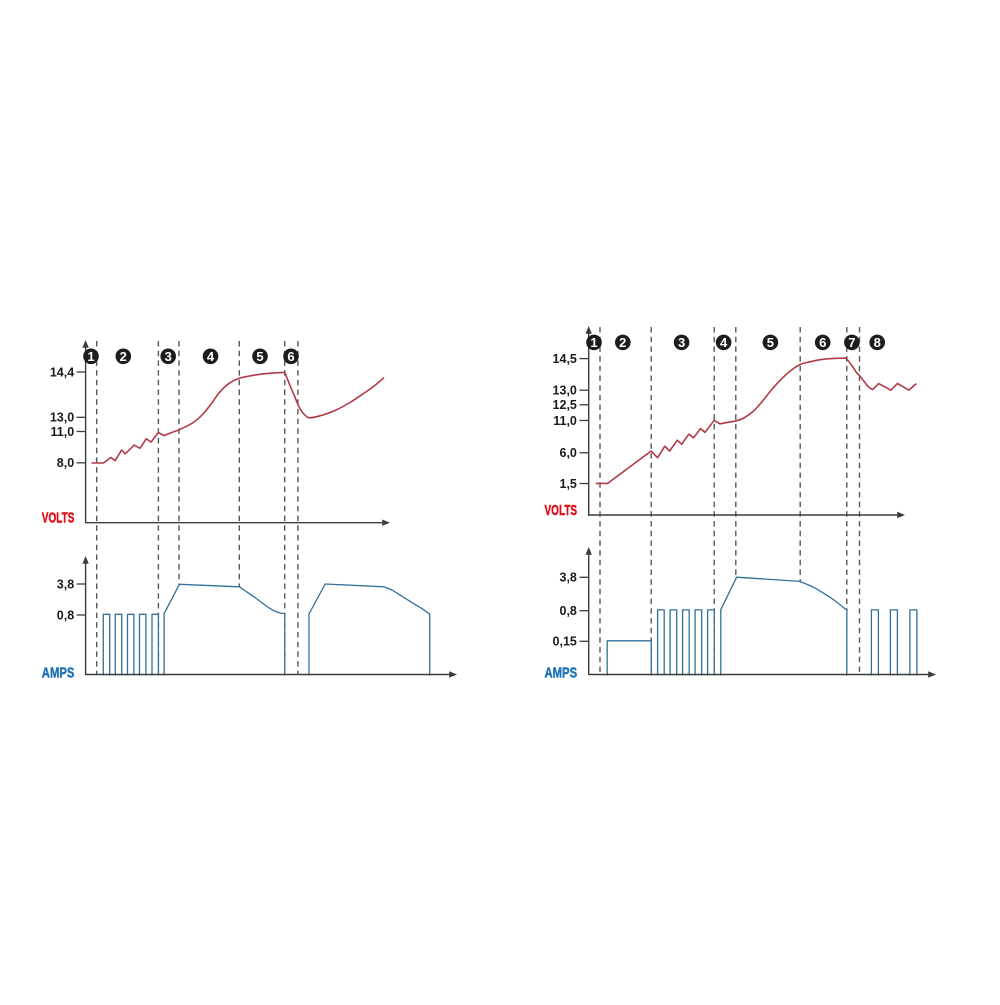  Describe the element at coordinates (851, 342) in the screenshot. I see `svg-text: 7` at that location.